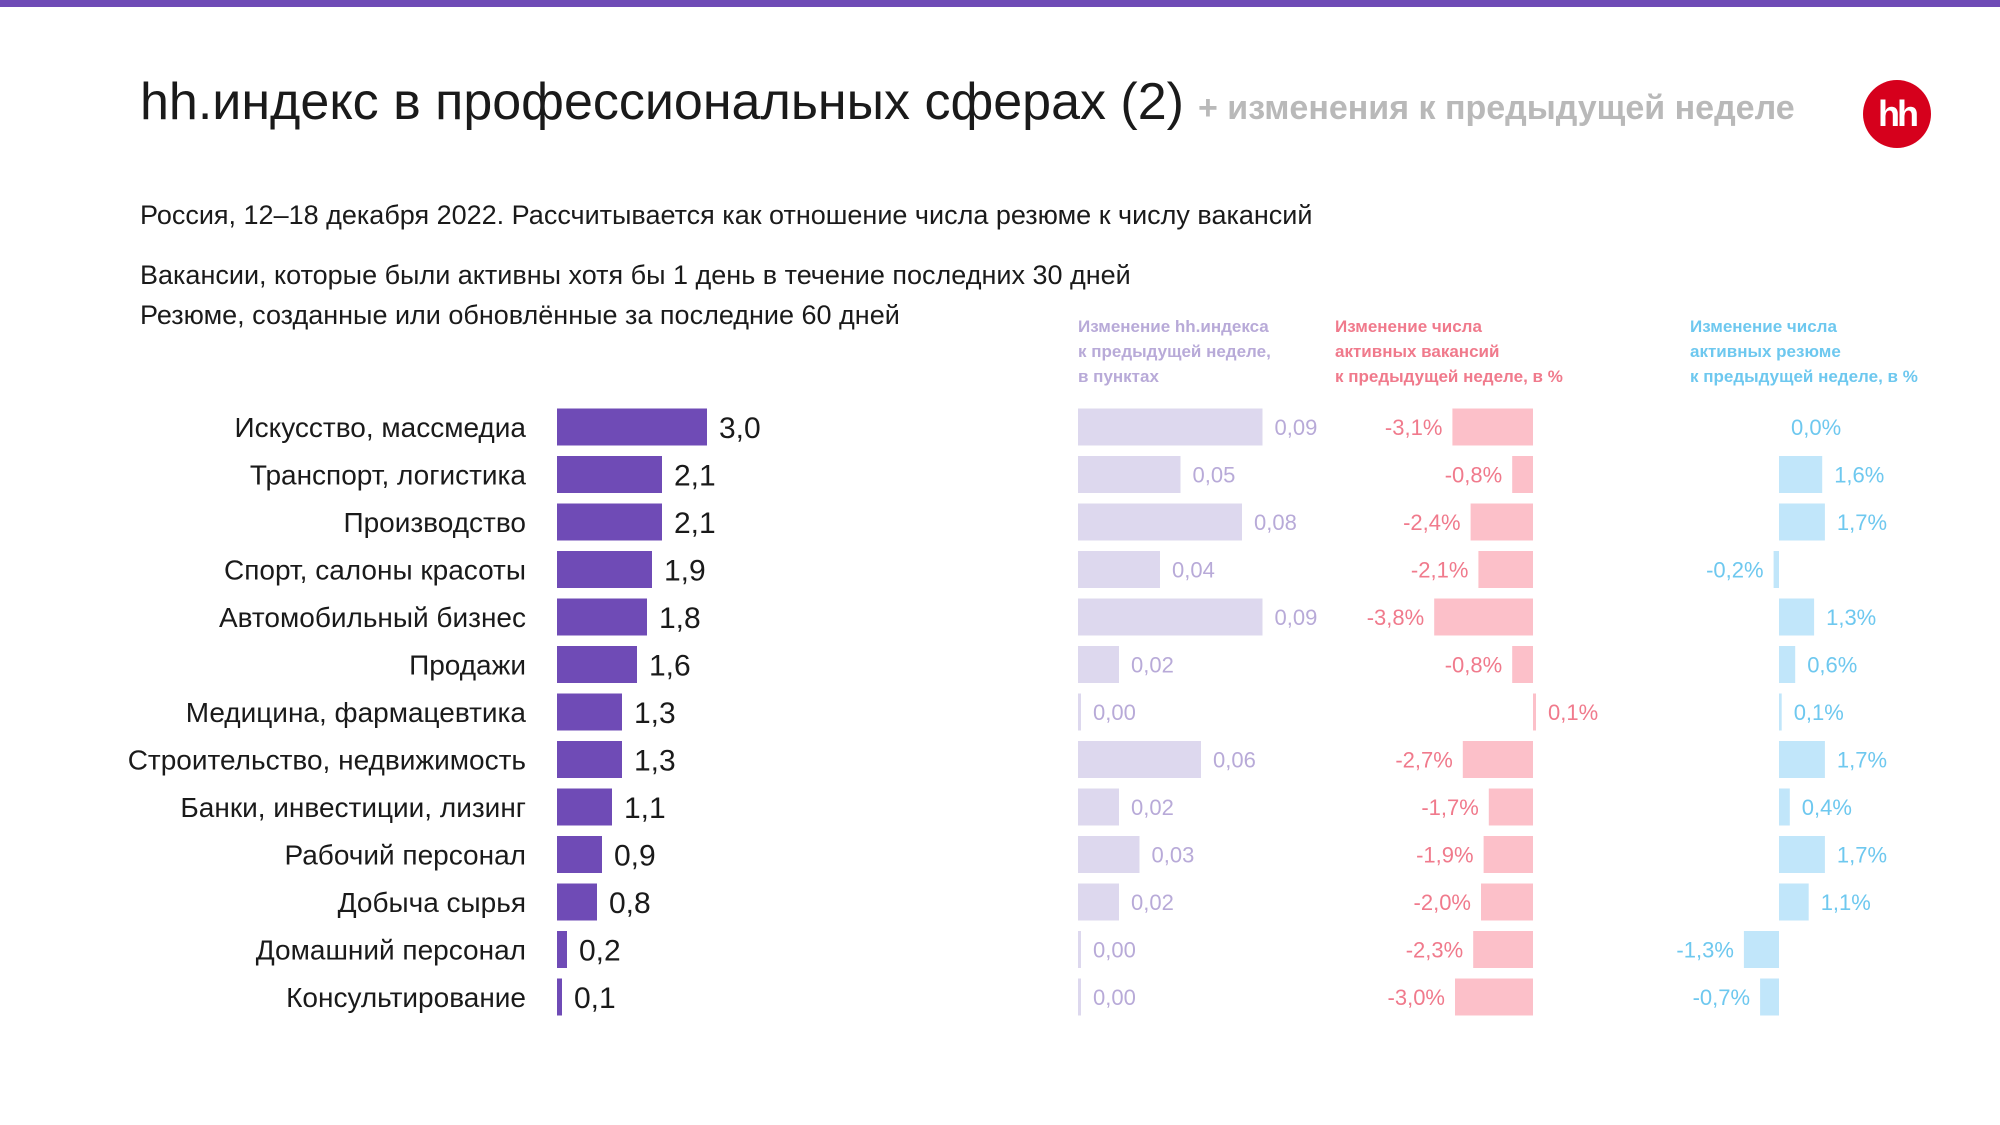  Describe the element at coordinates (406, 997) in the screenshot. I see `category-label: Консультирование` at that location.